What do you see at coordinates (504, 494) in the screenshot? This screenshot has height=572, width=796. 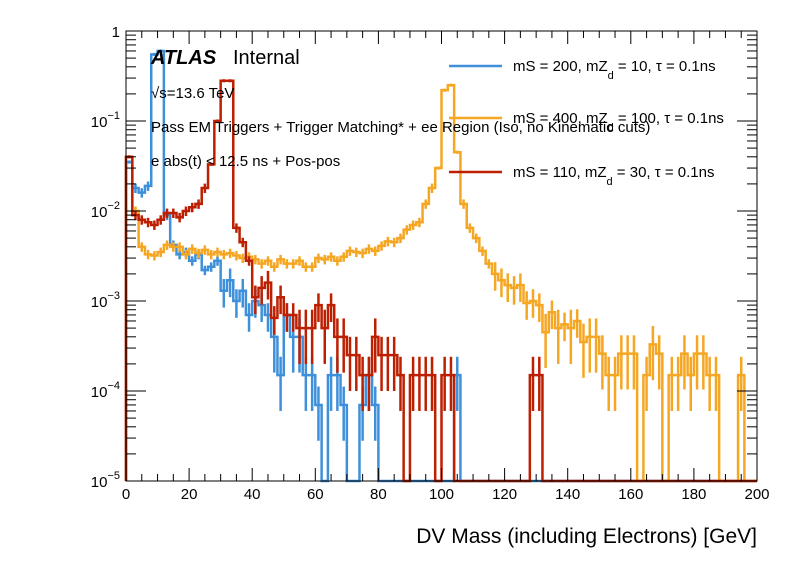 I see `x-tick-label: 120` at bounding box center [504, 494].